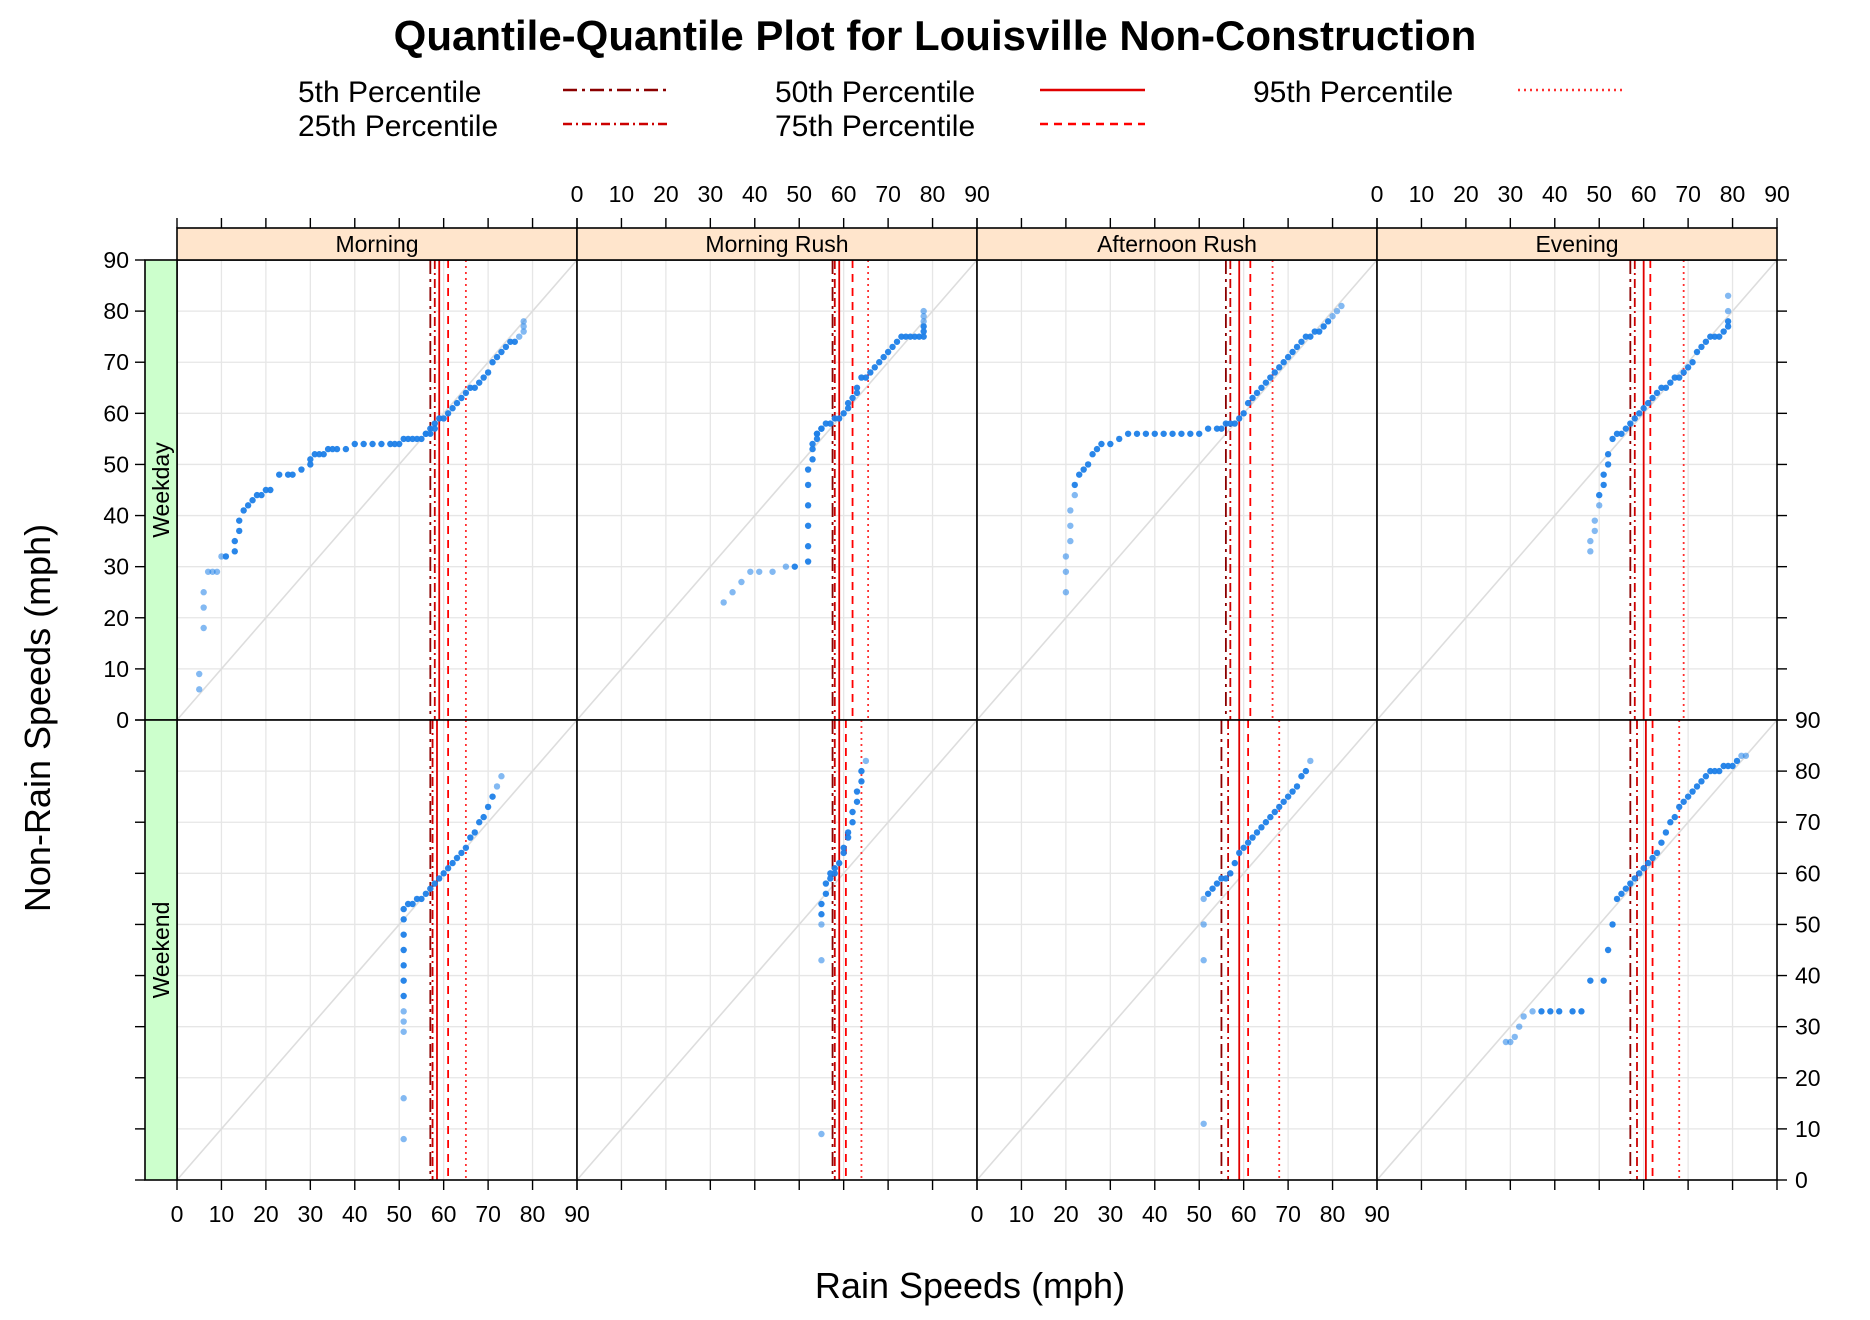  Describe the element at coordinates (1808, 1078) in the screenshot. I see `y-tick-label-right: 20` at that location.